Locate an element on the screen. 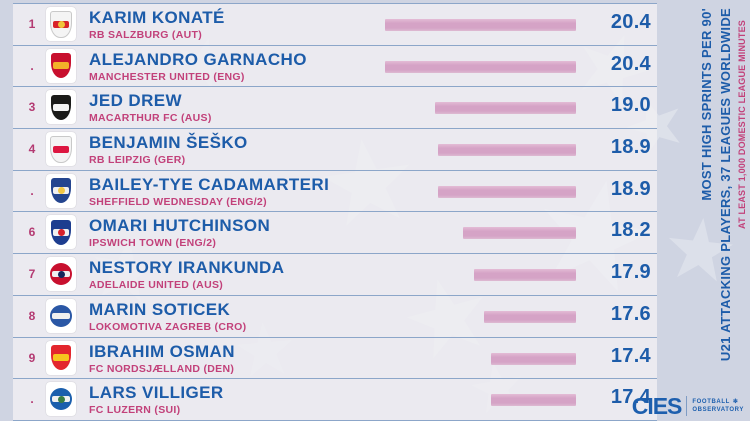  rank-label: 8 is located at coordinates (32, 315).